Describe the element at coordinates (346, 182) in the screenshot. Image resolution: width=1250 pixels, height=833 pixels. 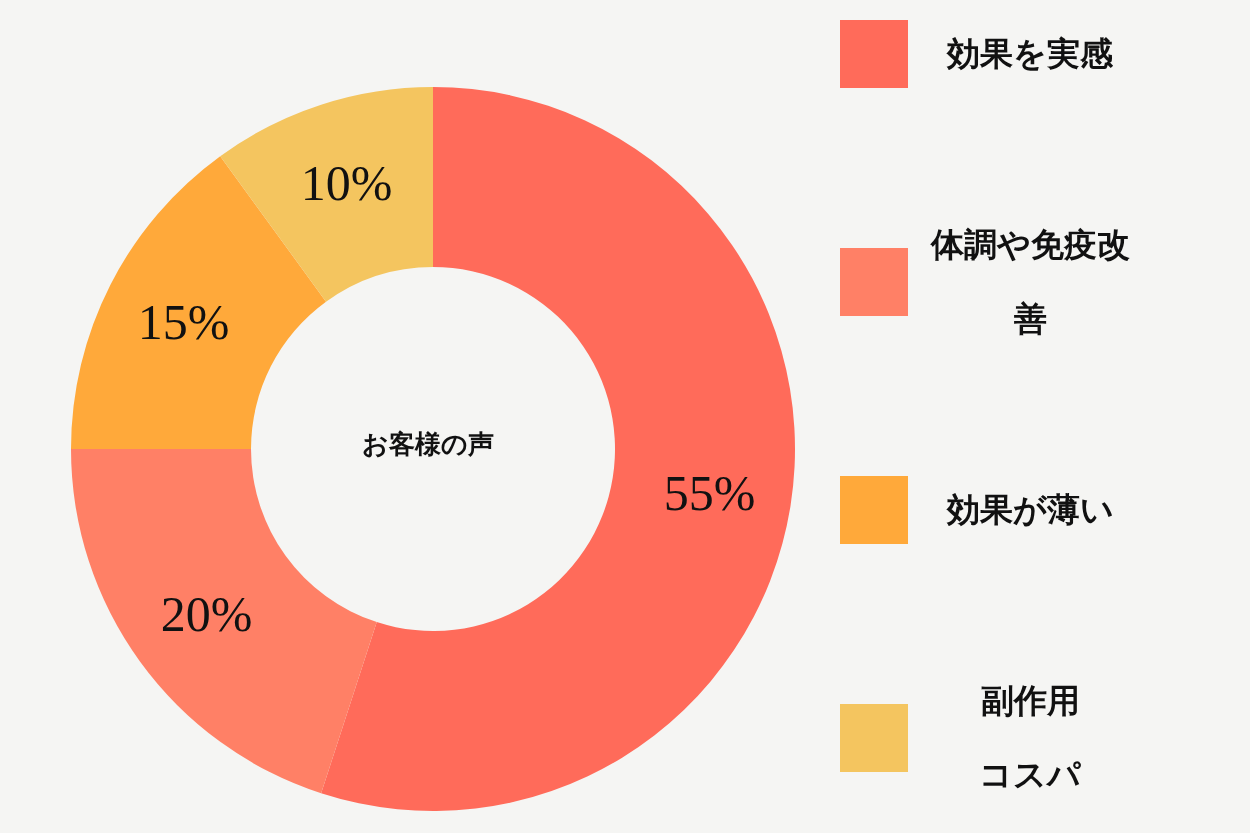
I see `data-label: 10%` at that location.